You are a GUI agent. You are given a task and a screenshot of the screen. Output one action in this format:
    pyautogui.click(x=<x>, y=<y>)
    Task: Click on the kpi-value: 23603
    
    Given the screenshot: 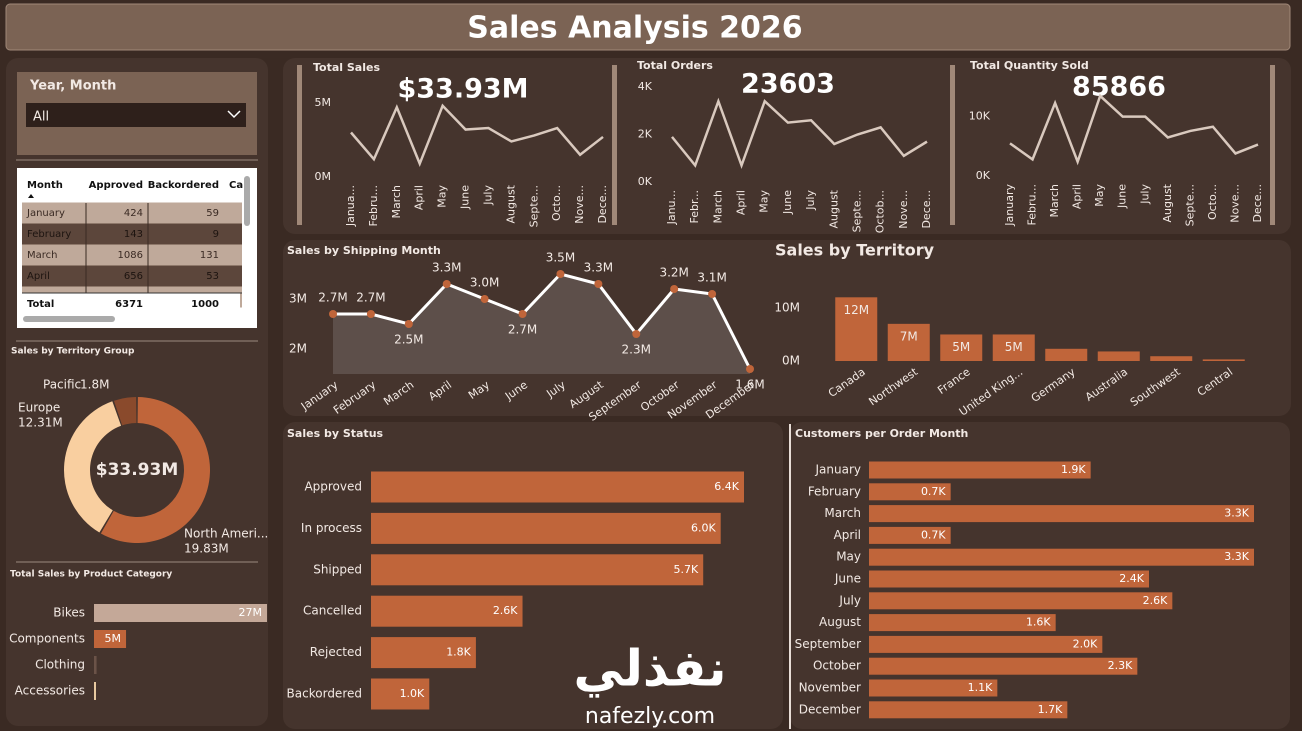 What is the action you would take?
    pyautogui.click(x=788, y=84)
    